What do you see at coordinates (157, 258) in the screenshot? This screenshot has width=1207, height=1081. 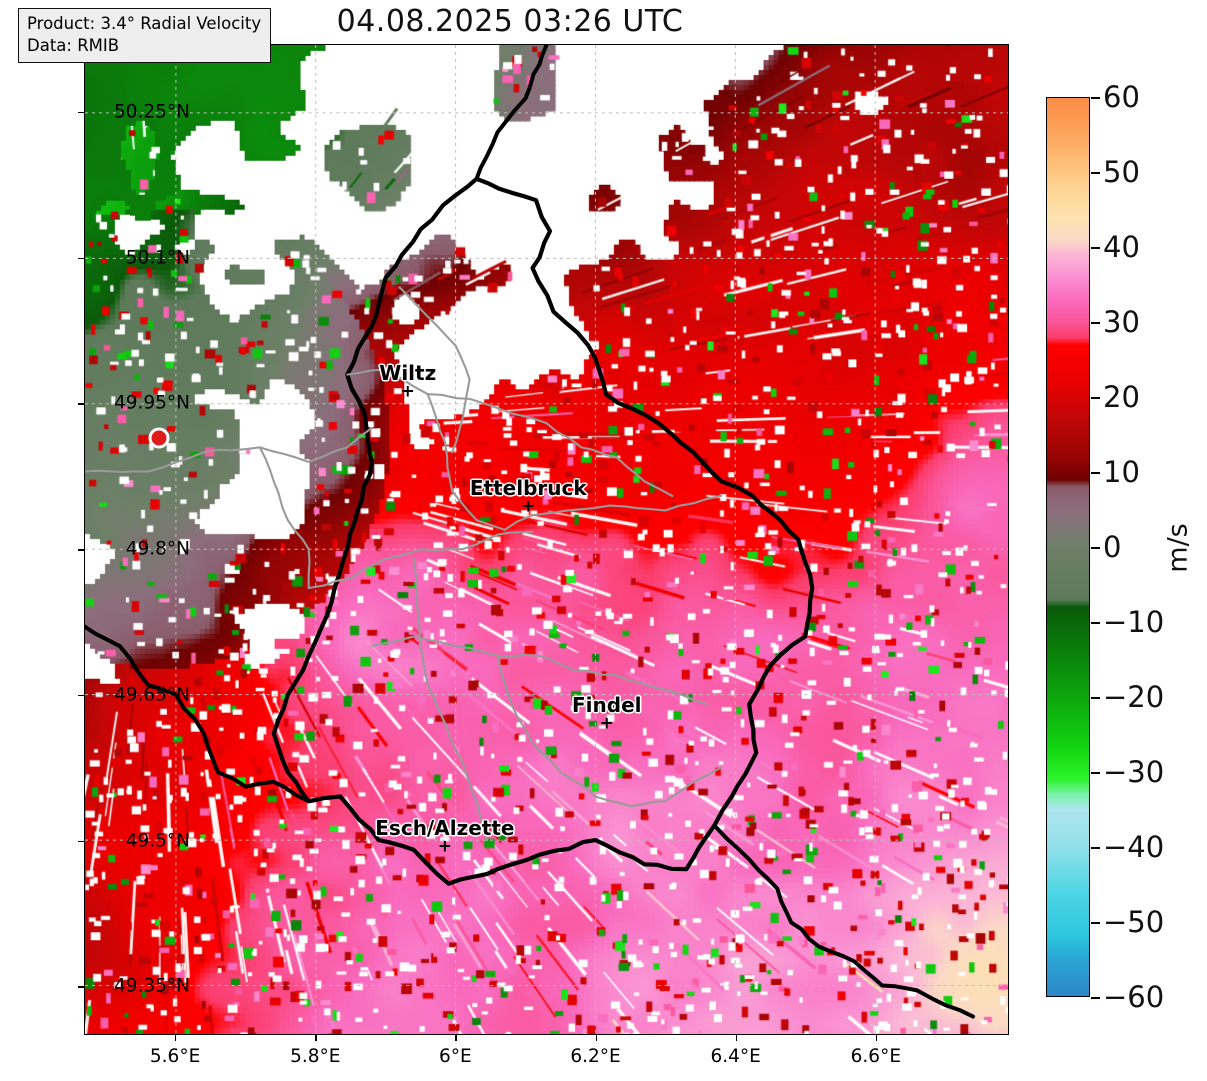 I see `latitude-tick-label: 50.1°N` at bounding box center [157, 258].